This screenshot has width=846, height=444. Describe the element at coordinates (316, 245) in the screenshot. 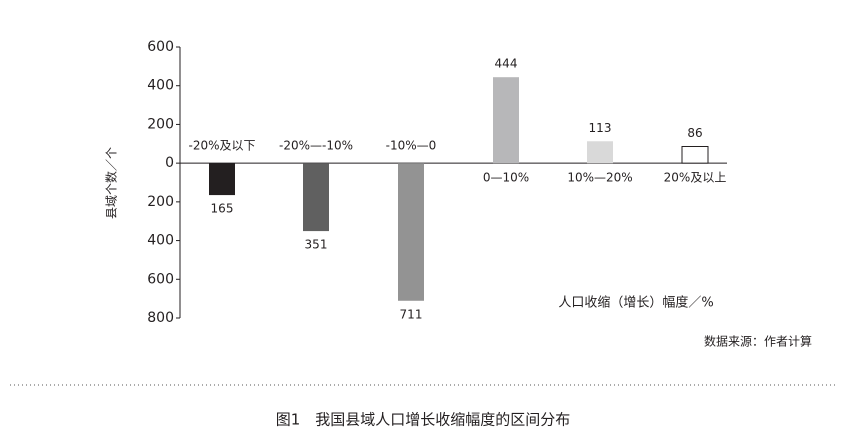

I see `data-label: 351` at that location.